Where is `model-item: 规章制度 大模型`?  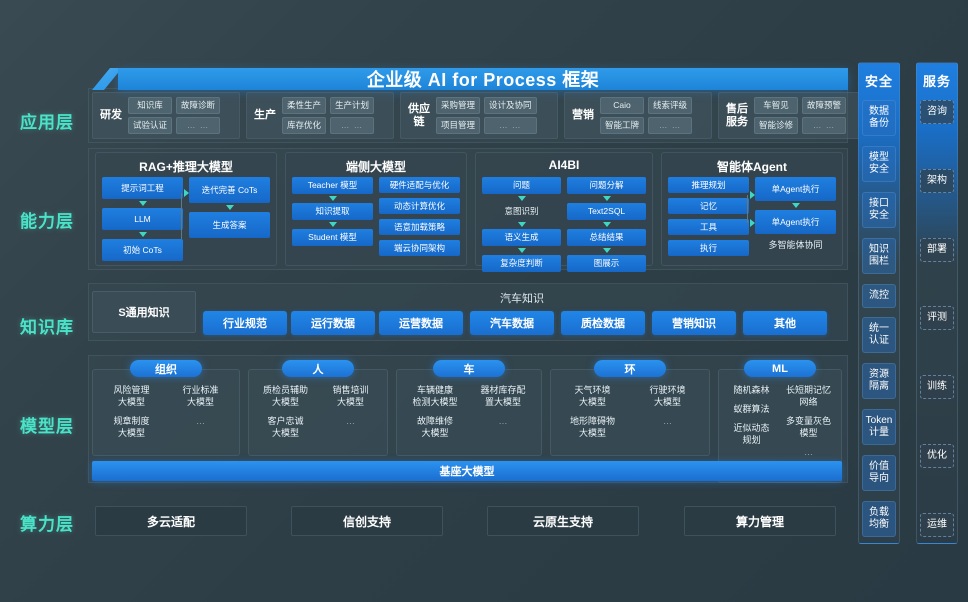 model-item: 规章制度 大模型 is located at coordinates (131, 427).